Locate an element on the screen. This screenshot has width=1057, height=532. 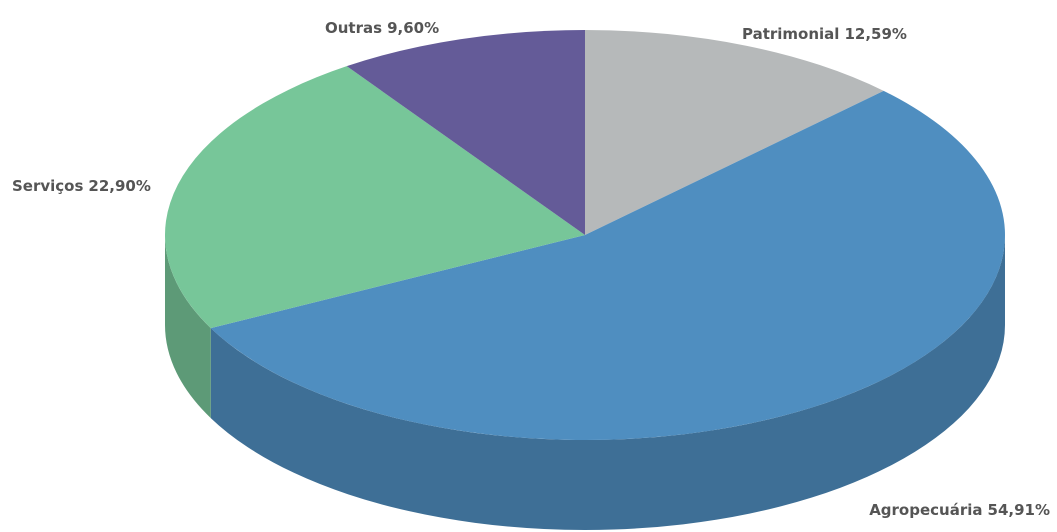
slice-label: Serviços 22,90% is located at coordinates (81, 186).